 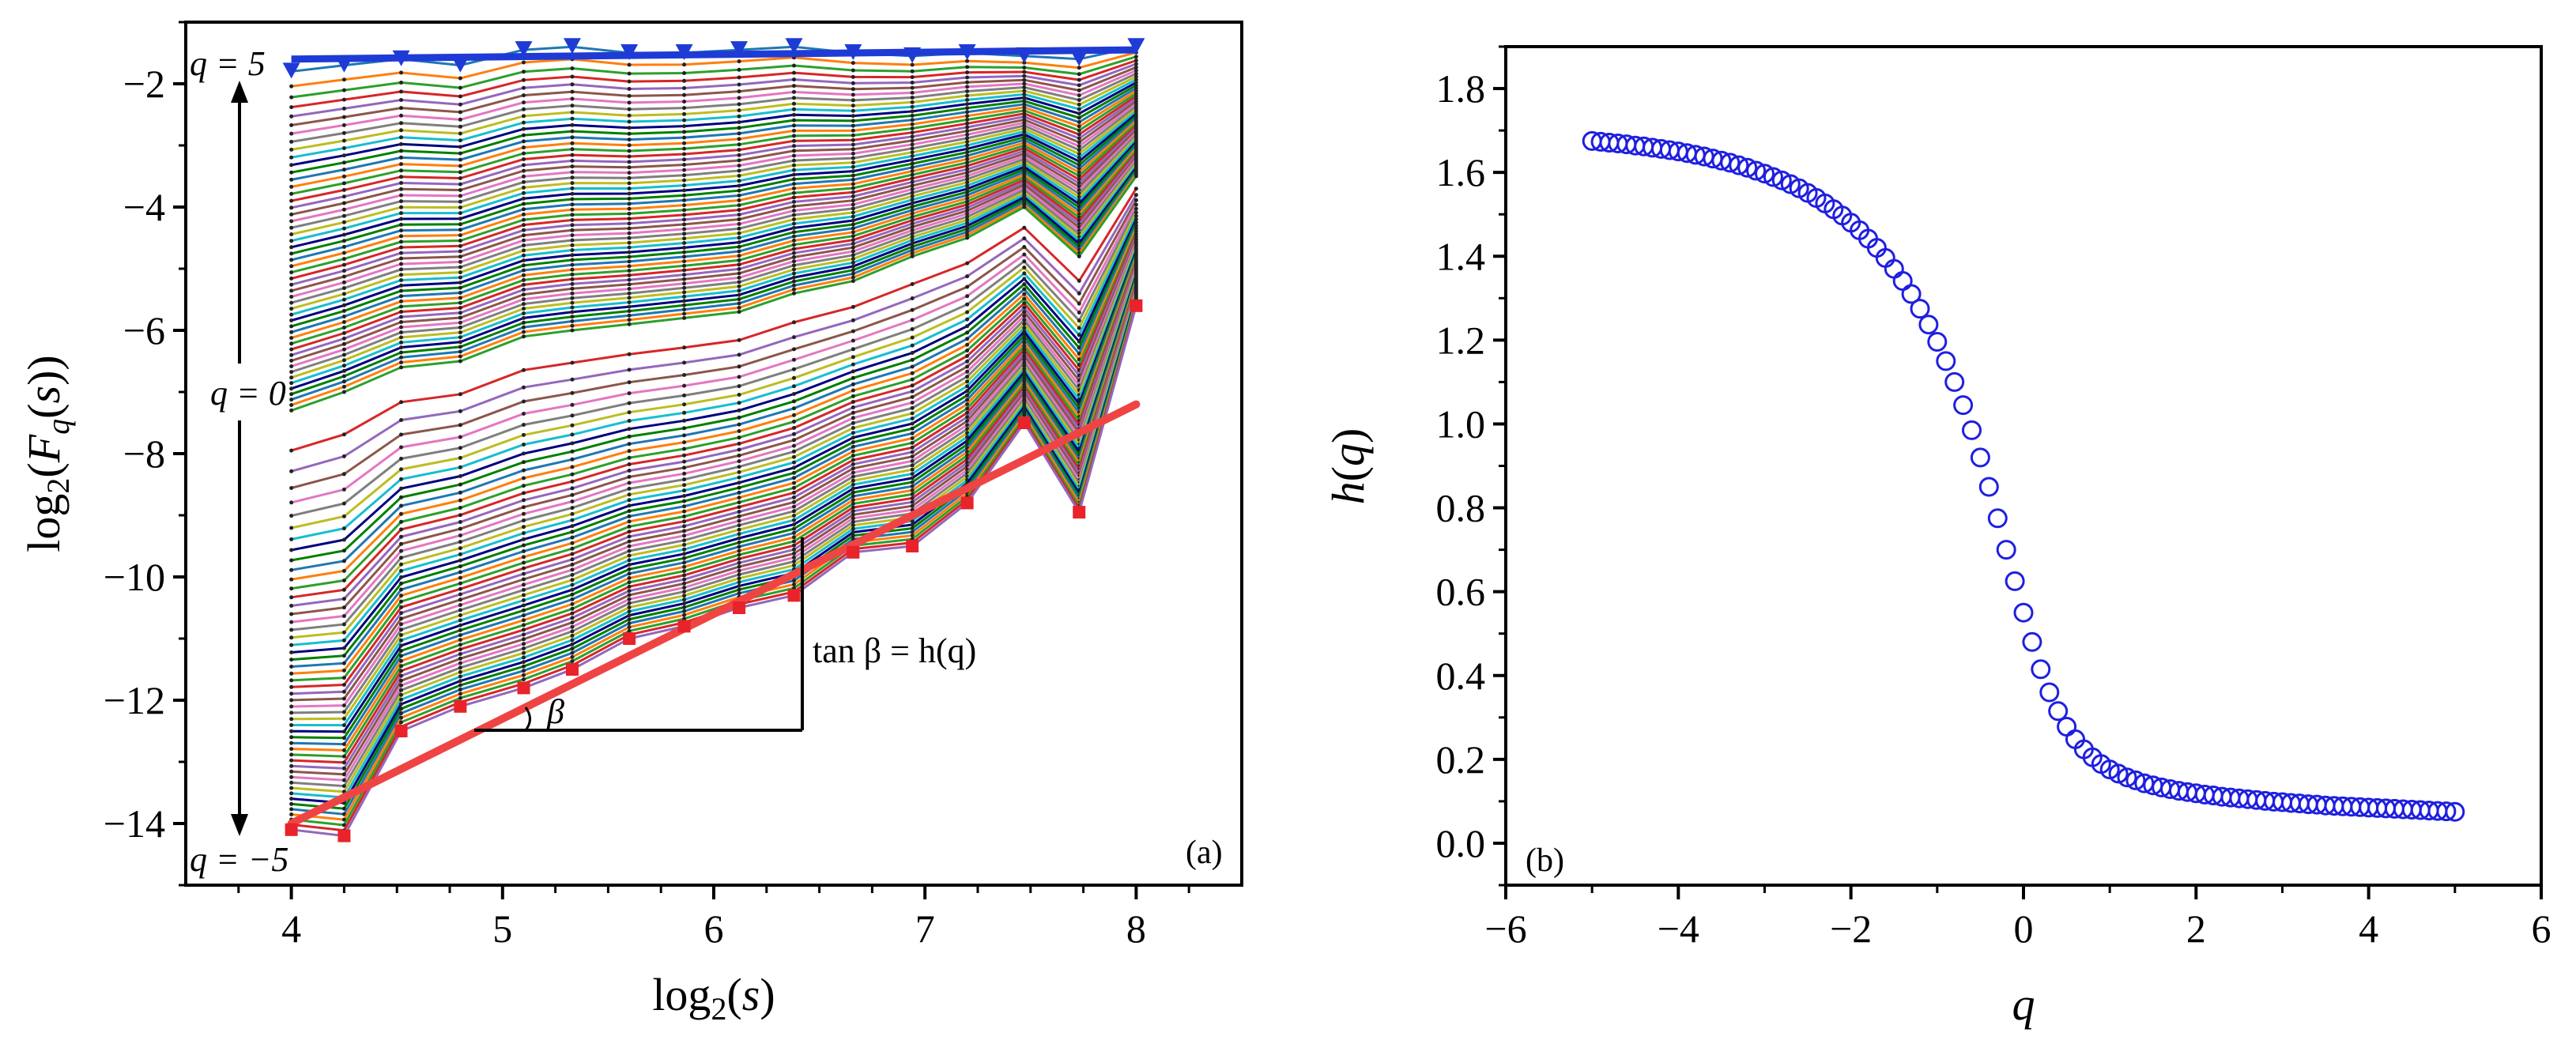 I want to click on hq-point, so click(x=1773, y=177).